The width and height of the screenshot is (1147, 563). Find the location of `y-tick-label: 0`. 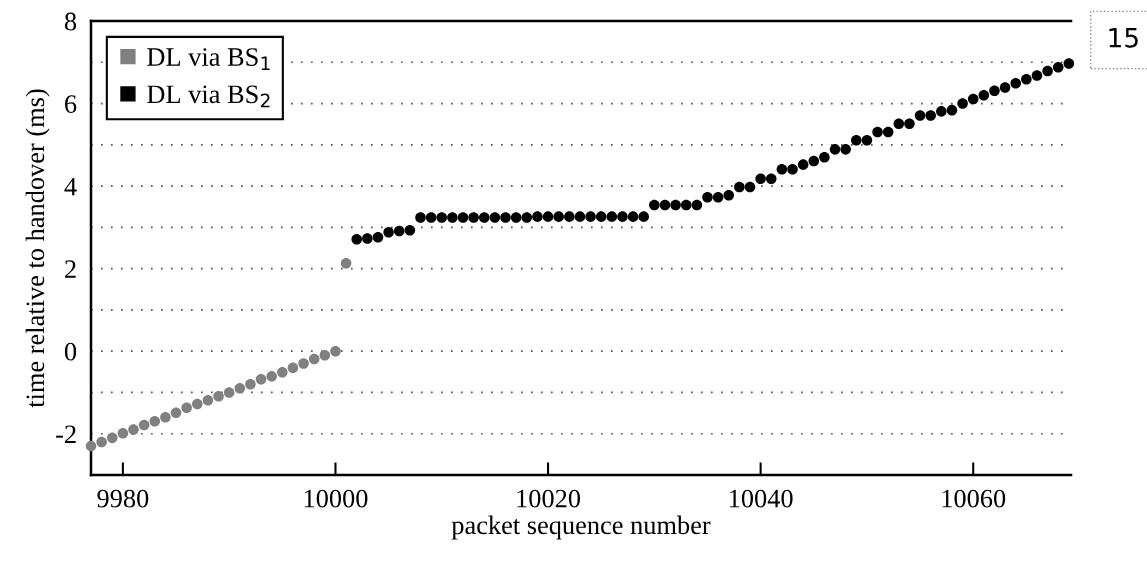

y-tick-label: 0 is located at coordinates (70, 351).